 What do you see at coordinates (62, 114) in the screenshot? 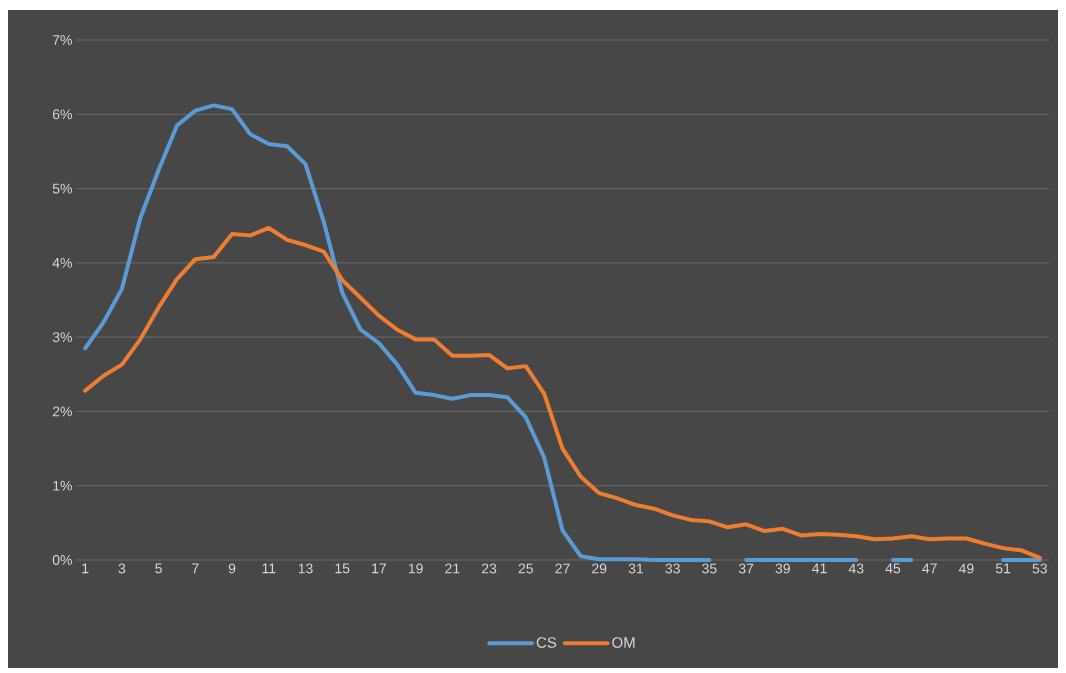
I see `y-tick-label: 6%` at bounding box center [62, 114].